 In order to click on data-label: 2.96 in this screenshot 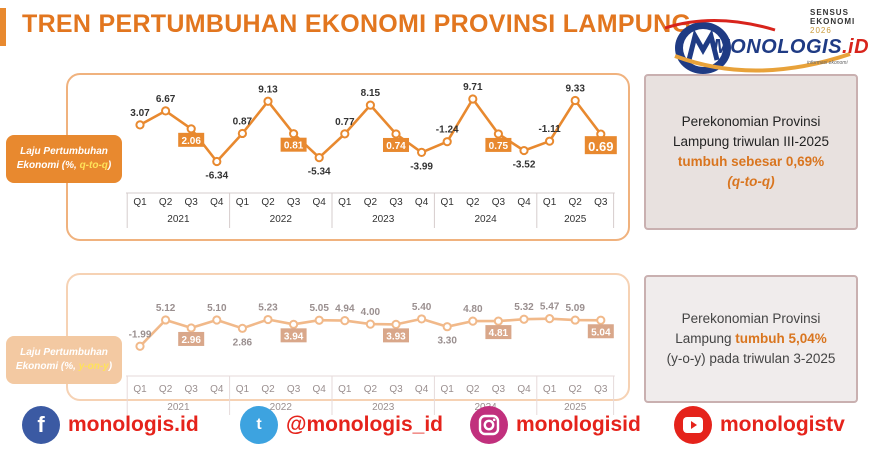, I will do `click(191, 340)`.